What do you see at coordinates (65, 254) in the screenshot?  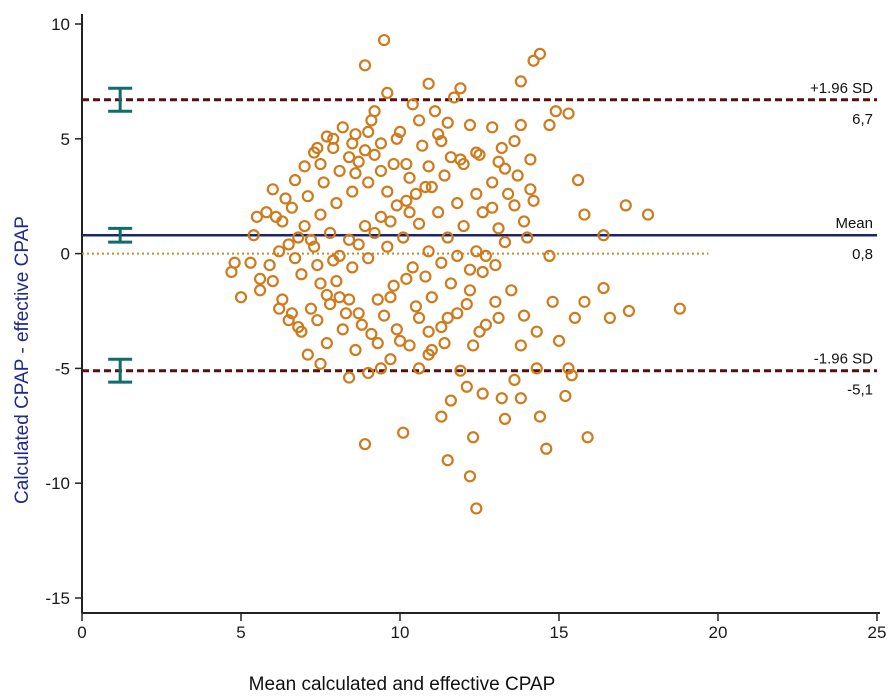 I see `y-tick-label: 0` at bounding box center [65, 254].